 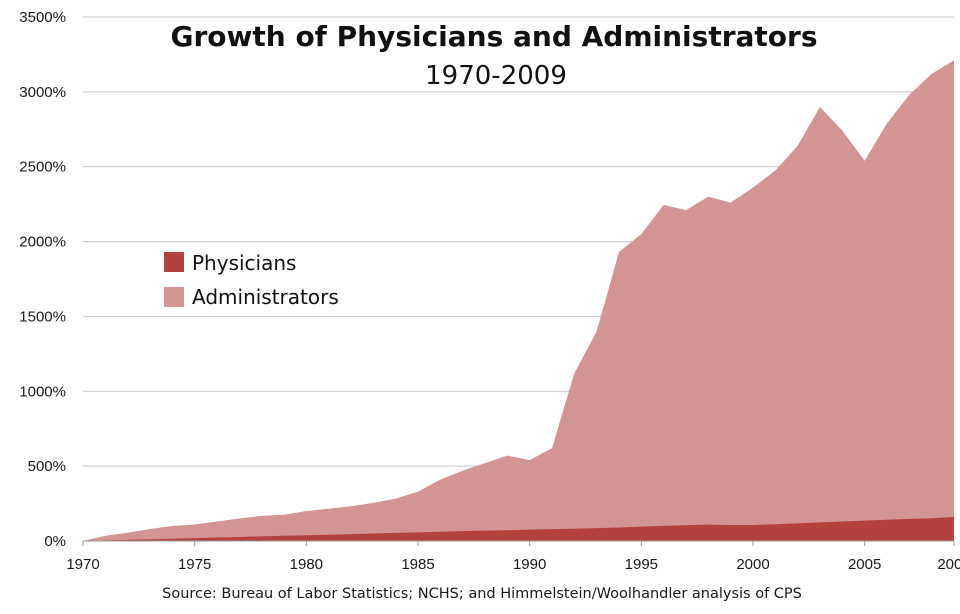 I want to click on y-tick-label: 0%, so click(x=55, y=541).